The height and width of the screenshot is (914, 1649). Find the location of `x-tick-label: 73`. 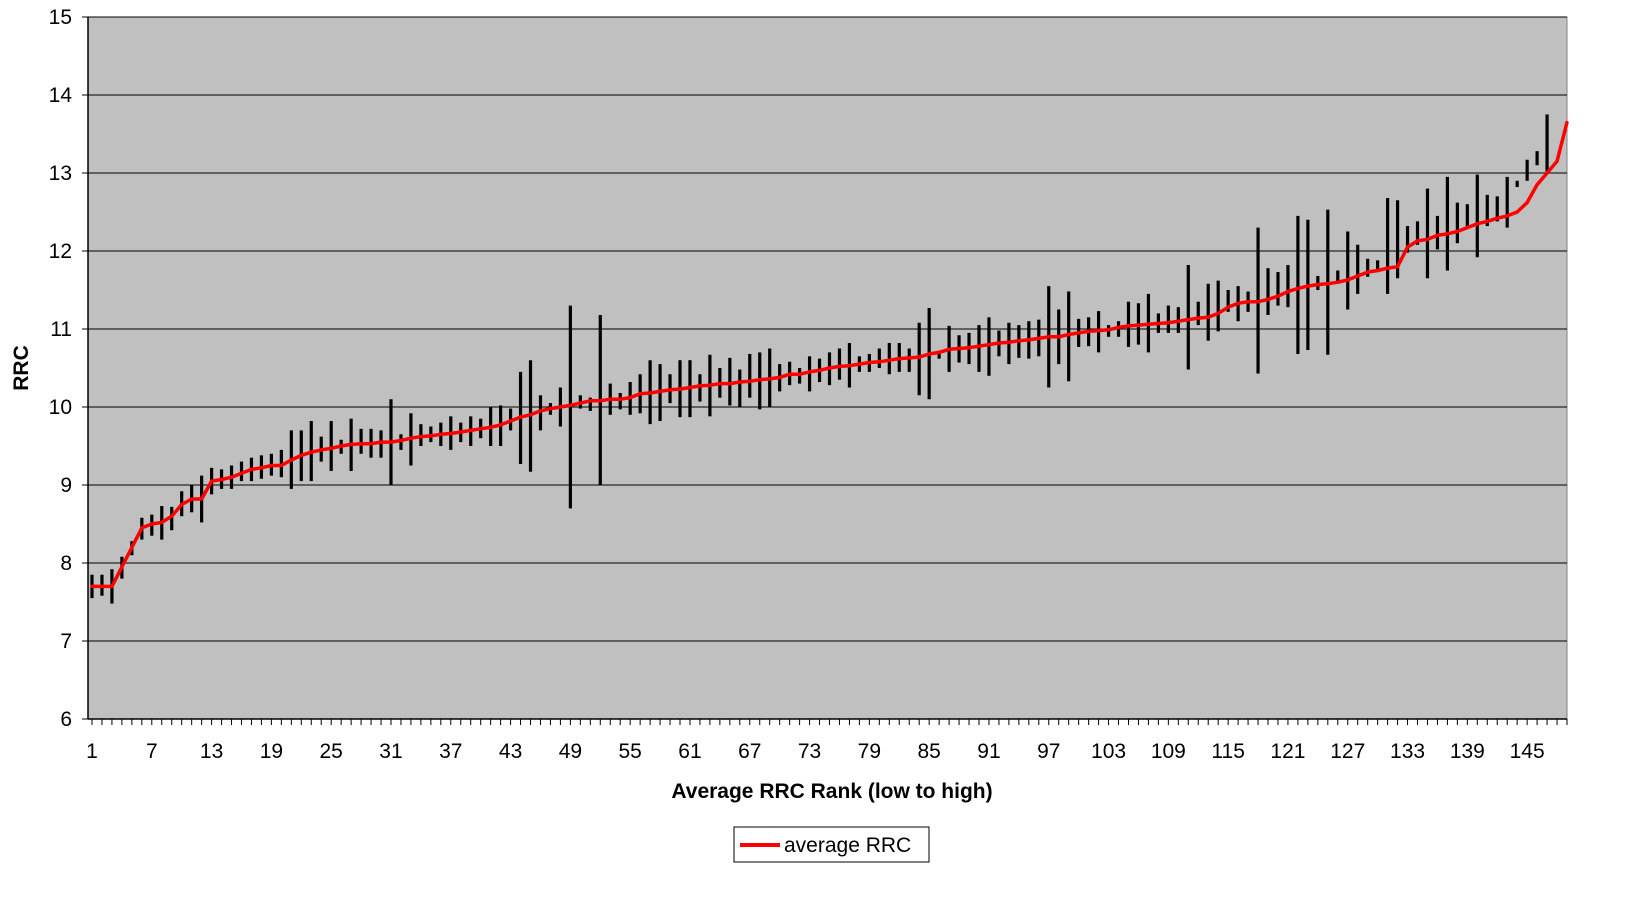

x-tick-label: 73 is located at coordinates (809, 751).